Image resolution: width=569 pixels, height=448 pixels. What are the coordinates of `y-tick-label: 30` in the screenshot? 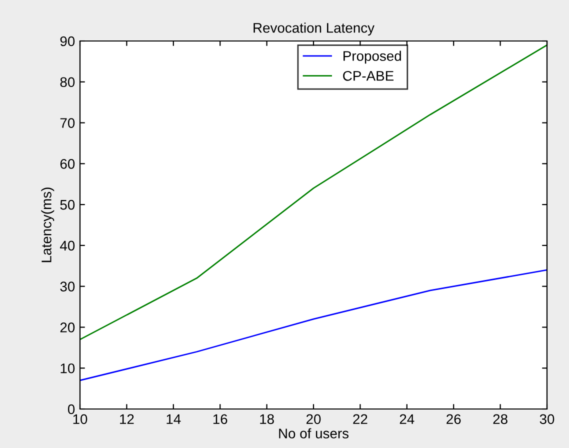 It's located at (67, 287).